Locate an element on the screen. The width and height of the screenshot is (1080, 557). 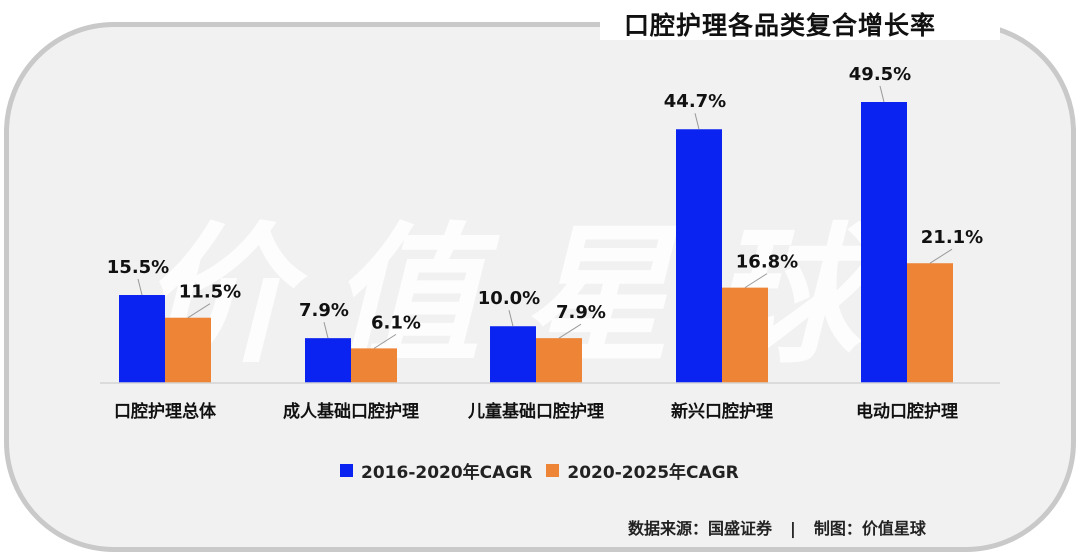
data-label-series-2-cat-5: 21.1% is located at coordinates (952, 237).